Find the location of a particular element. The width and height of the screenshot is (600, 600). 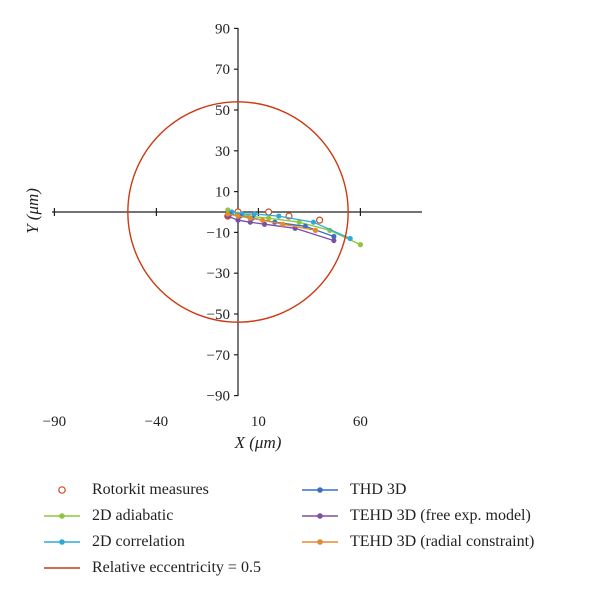

y-tick-label: −10 is located at coordinates (218, 233).